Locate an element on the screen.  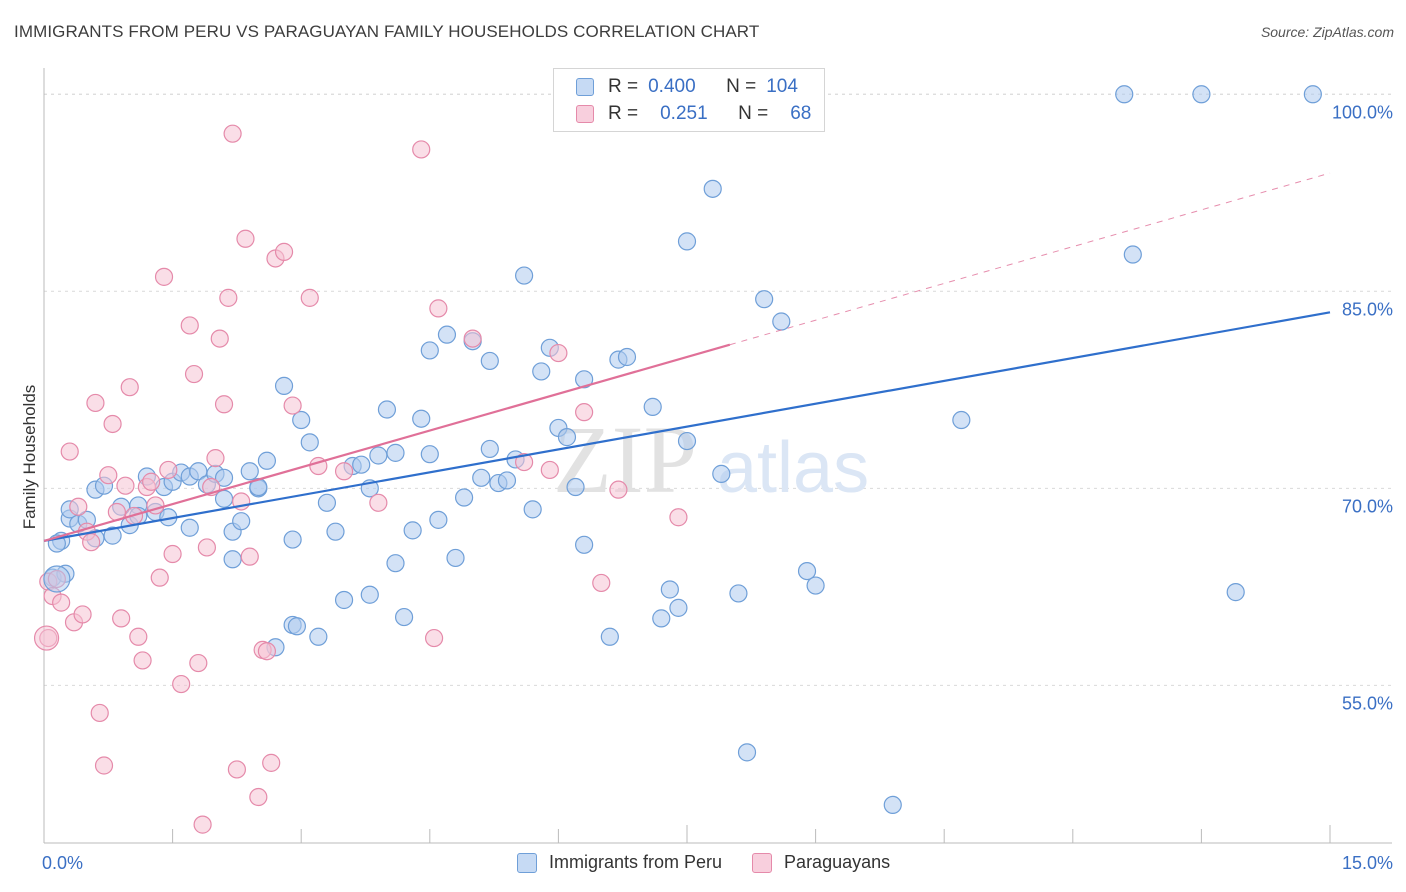
trend-line-paraguayans is located at coordinates (387, 442).